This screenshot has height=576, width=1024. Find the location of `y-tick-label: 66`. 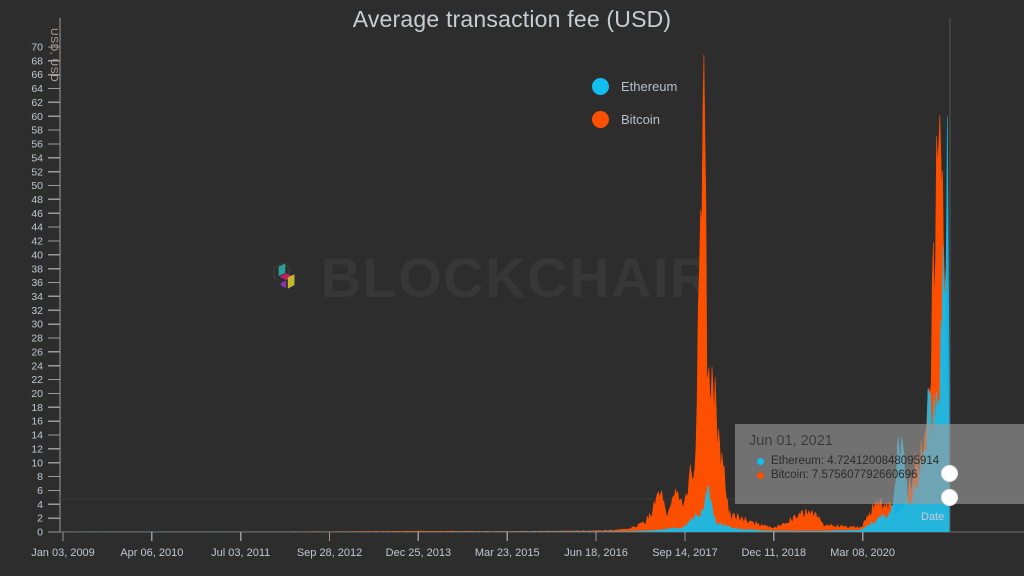

y-tick-label: 66 is located at coordinates (37, 75).